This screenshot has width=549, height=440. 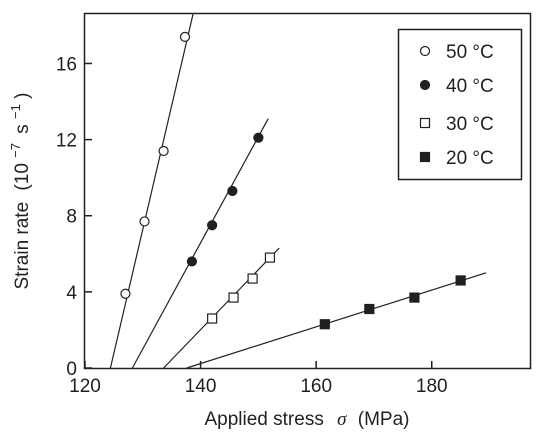 What do you see at coordinates (22, 173) in the screenshot?
I see `y-axis-unit-base: 10` at bounding box center [22, 173].